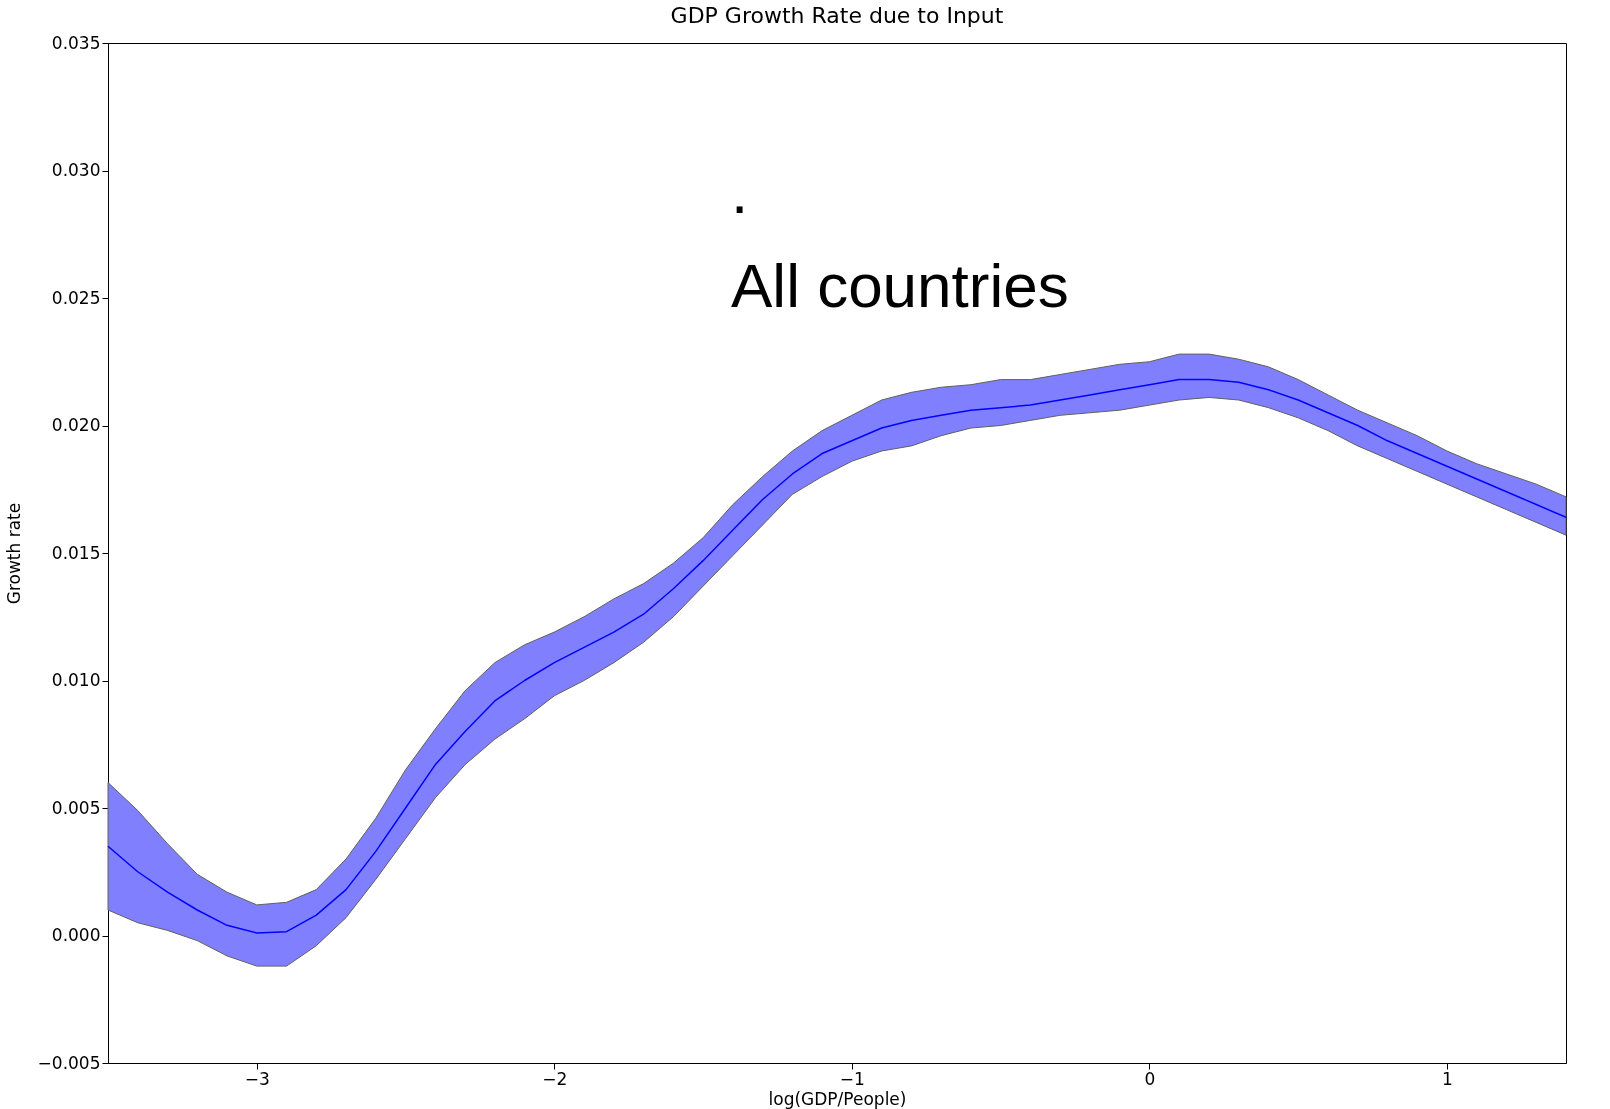 Image resolution: width=1610 pixels, height=1109 pixels. Describe the element at coordinates (1150, 1078) in the screenshot. I see `x-tick-label: 0` at that location.